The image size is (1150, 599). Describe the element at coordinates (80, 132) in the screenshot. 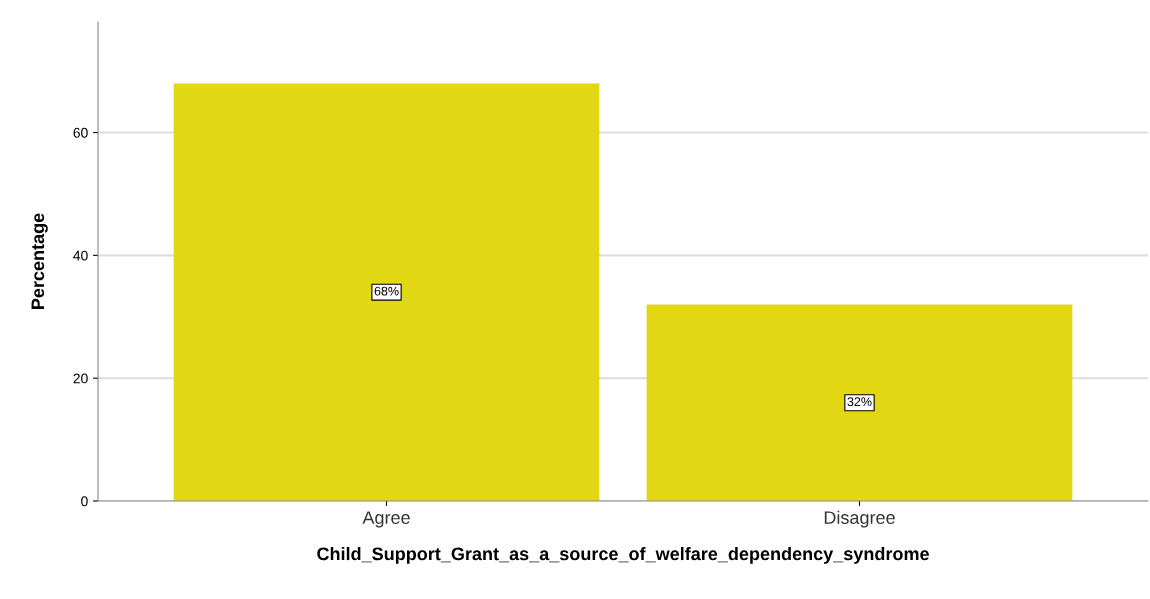

I see `y-tick-label: 60` at that location.